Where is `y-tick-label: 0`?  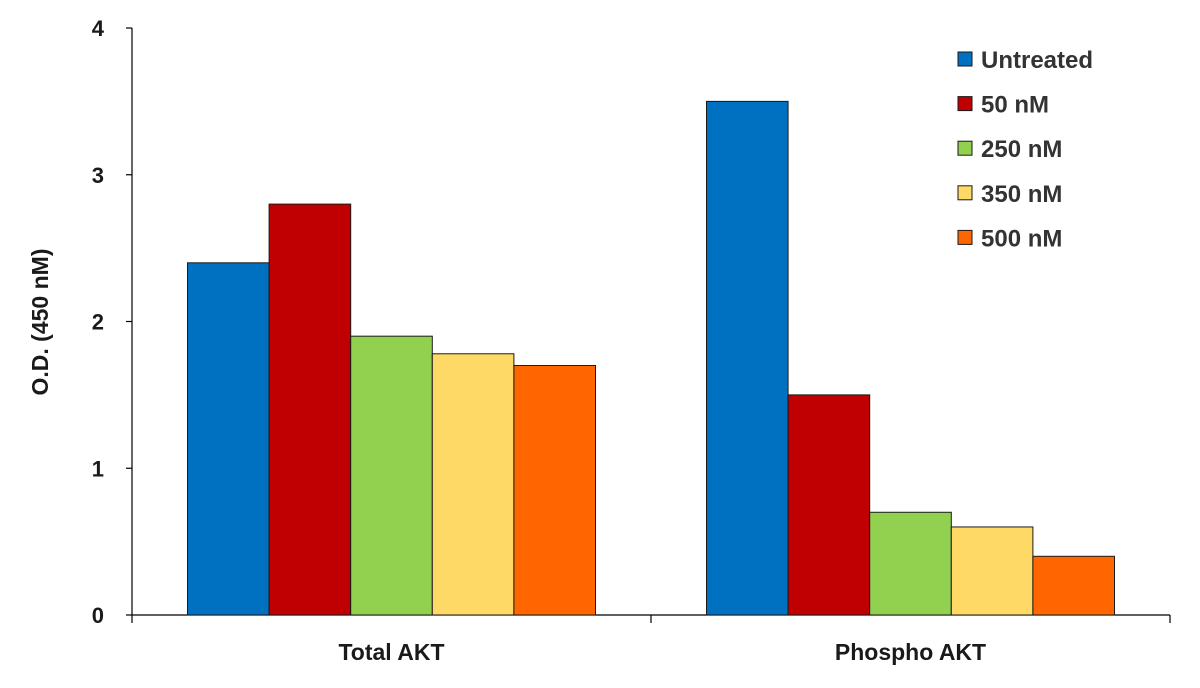
y-tick-label: 0 is located at coordinates (98, 615).